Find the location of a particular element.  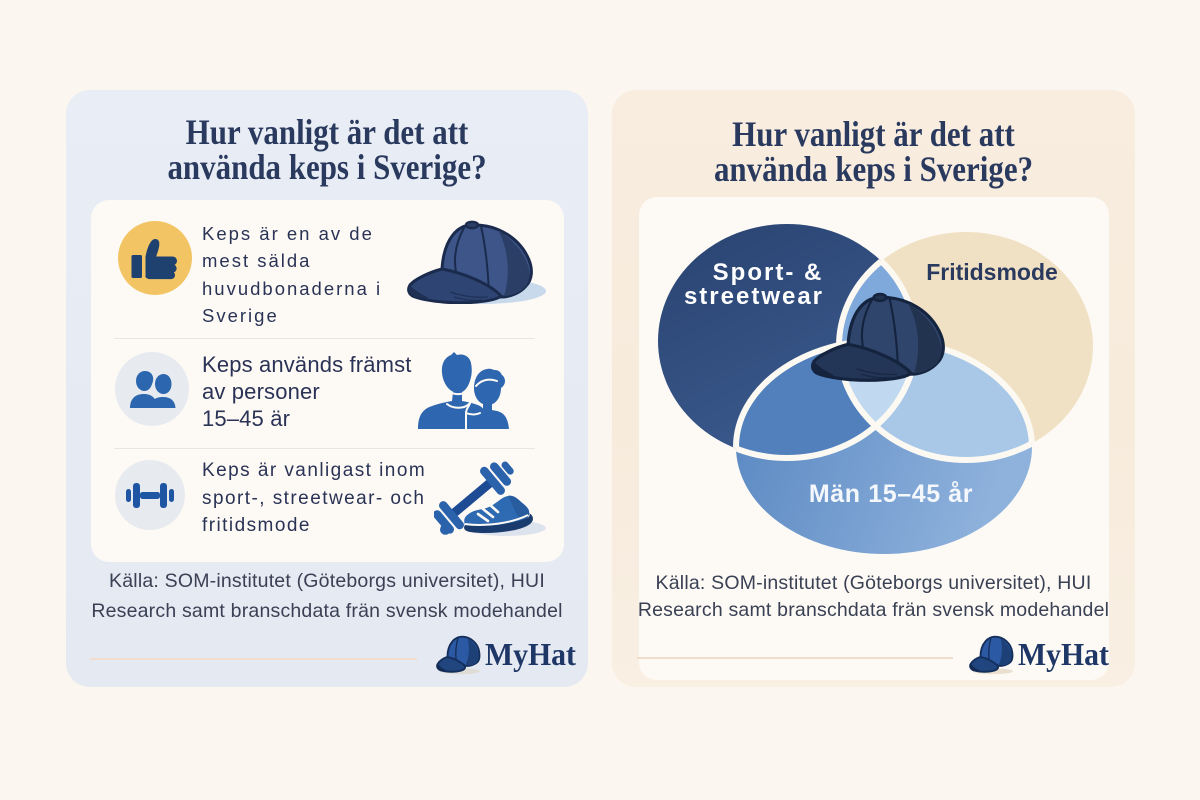

svg-text: Män 15–45 år is located at coordinates (891, 494).